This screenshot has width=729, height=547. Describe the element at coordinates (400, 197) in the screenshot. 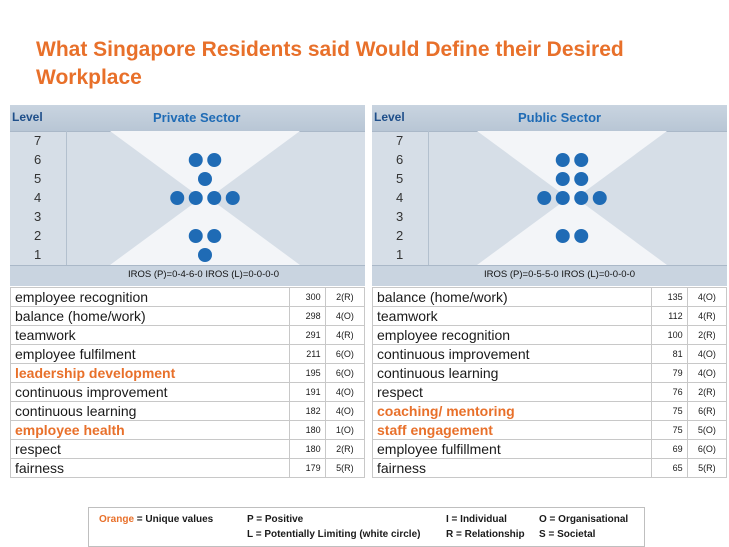

I see `level-tick: 4` at that location.